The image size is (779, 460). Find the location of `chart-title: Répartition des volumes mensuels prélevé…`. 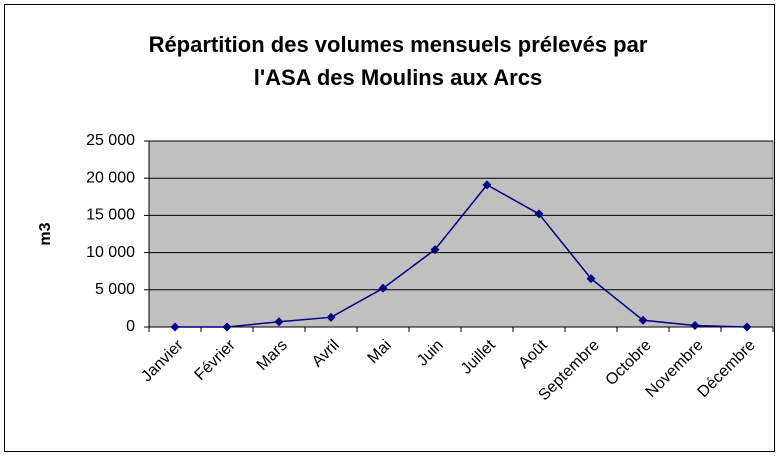

chart-title: Répartition des volumes mensuels prélevé… is located at coordinates (398, 44).